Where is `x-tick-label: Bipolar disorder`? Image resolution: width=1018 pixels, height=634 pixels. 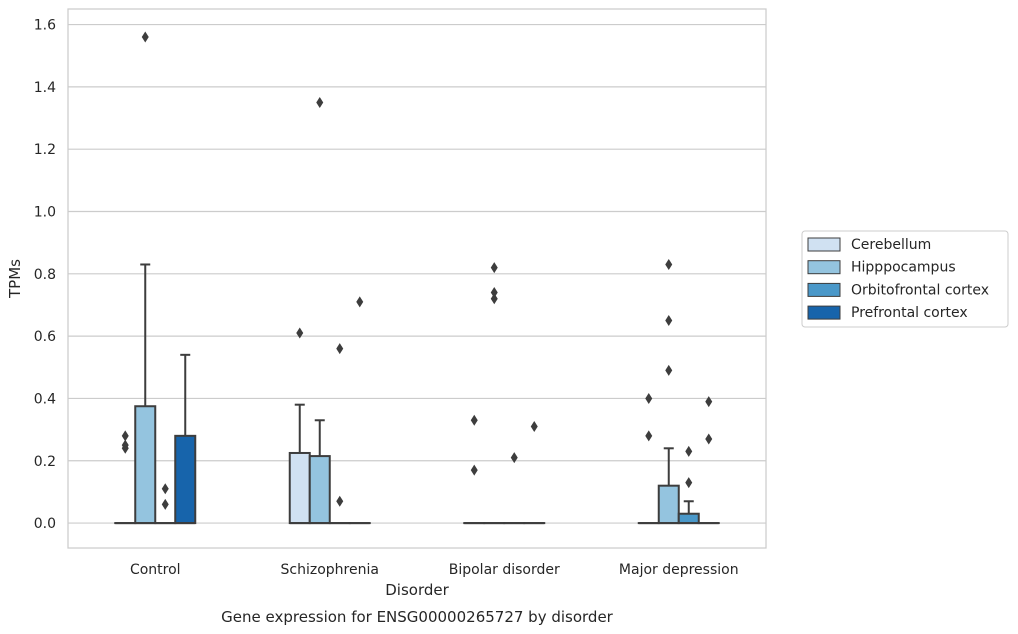
x-tick-label: Bipolar disorder is located at coordinates (504, 570).